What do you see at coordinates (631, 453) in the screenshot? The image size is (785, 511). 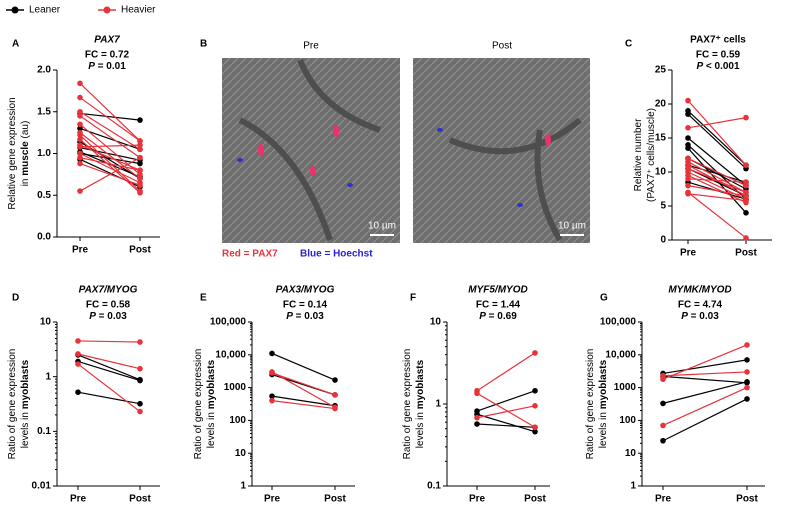 I see `y-tick-label: 10` at bounding box center [631, 453].